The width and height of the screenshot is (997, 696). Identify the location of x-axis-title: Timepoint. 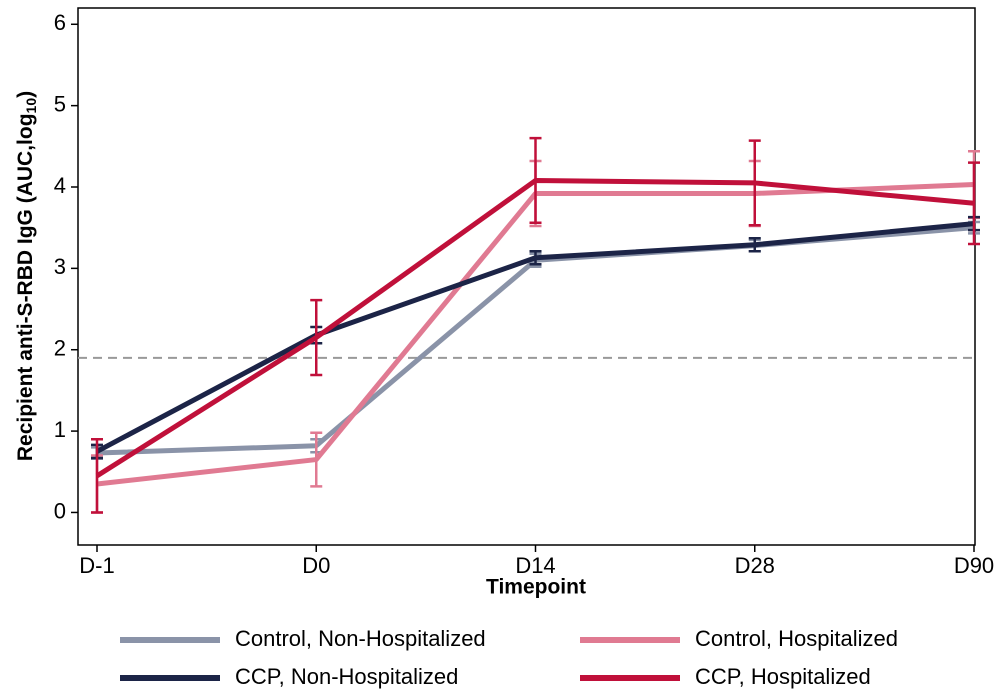
(536, 587).